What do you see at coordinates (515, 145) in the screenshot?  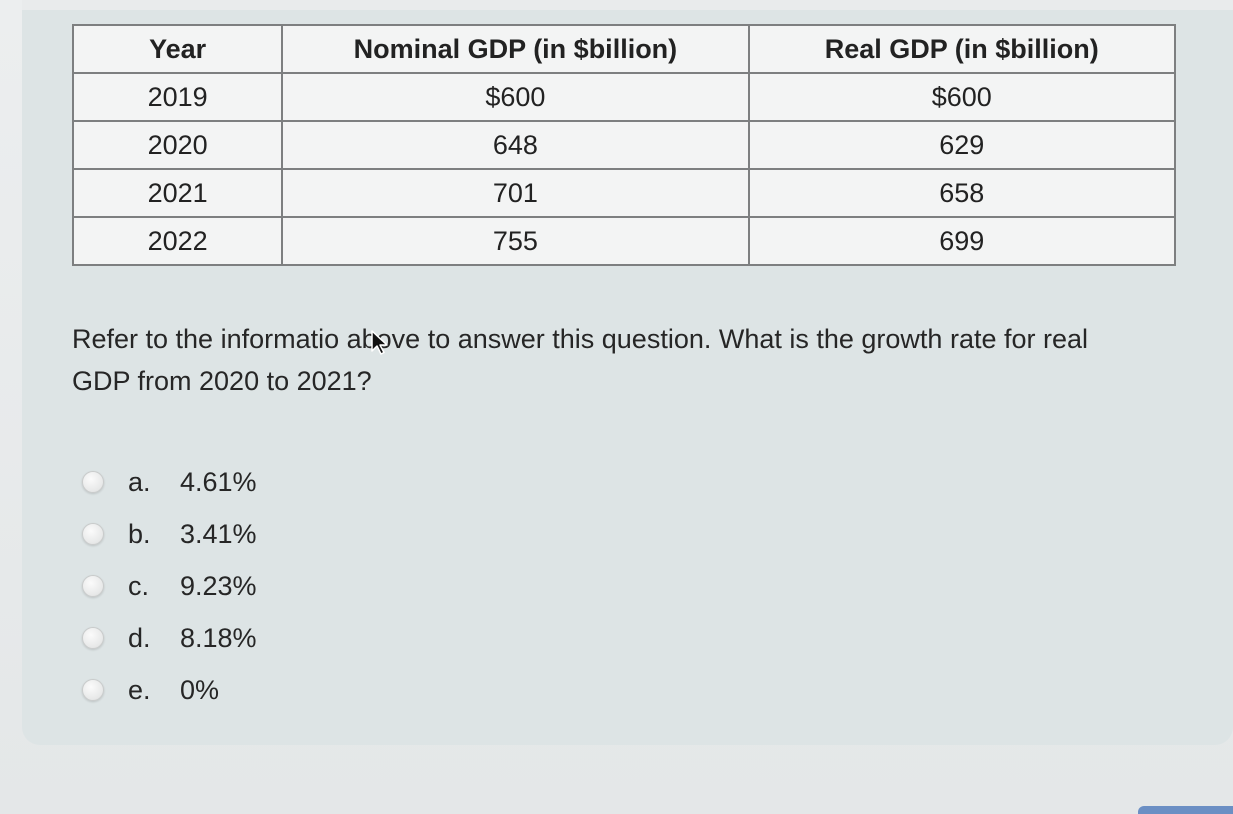 I see `cell-nominal-gdp: 648` at bounding box center [515, 145].